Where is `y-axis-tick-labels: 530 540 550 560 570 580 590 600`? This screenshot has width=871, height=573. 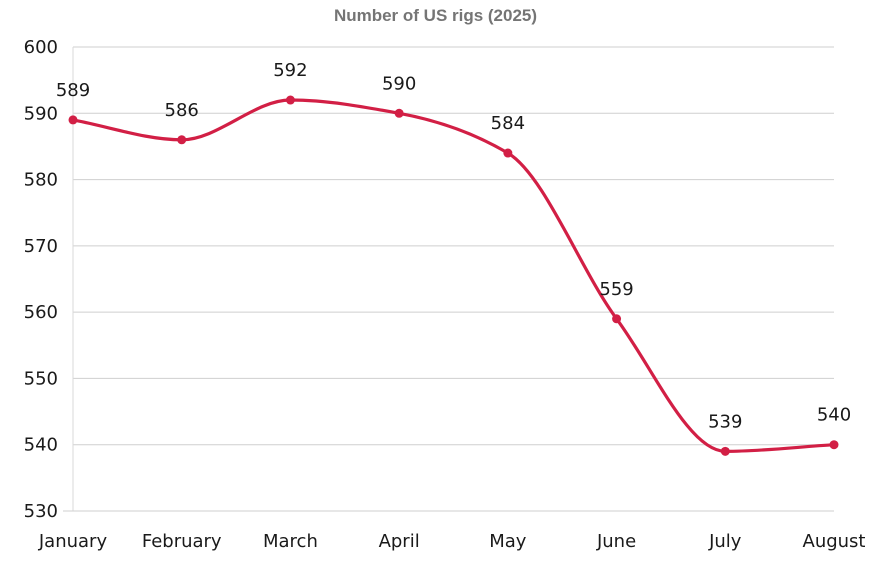 y-axis-tick-labels: 530 540 550 560 570 580 590 600 is located at coordinates (41, 279).